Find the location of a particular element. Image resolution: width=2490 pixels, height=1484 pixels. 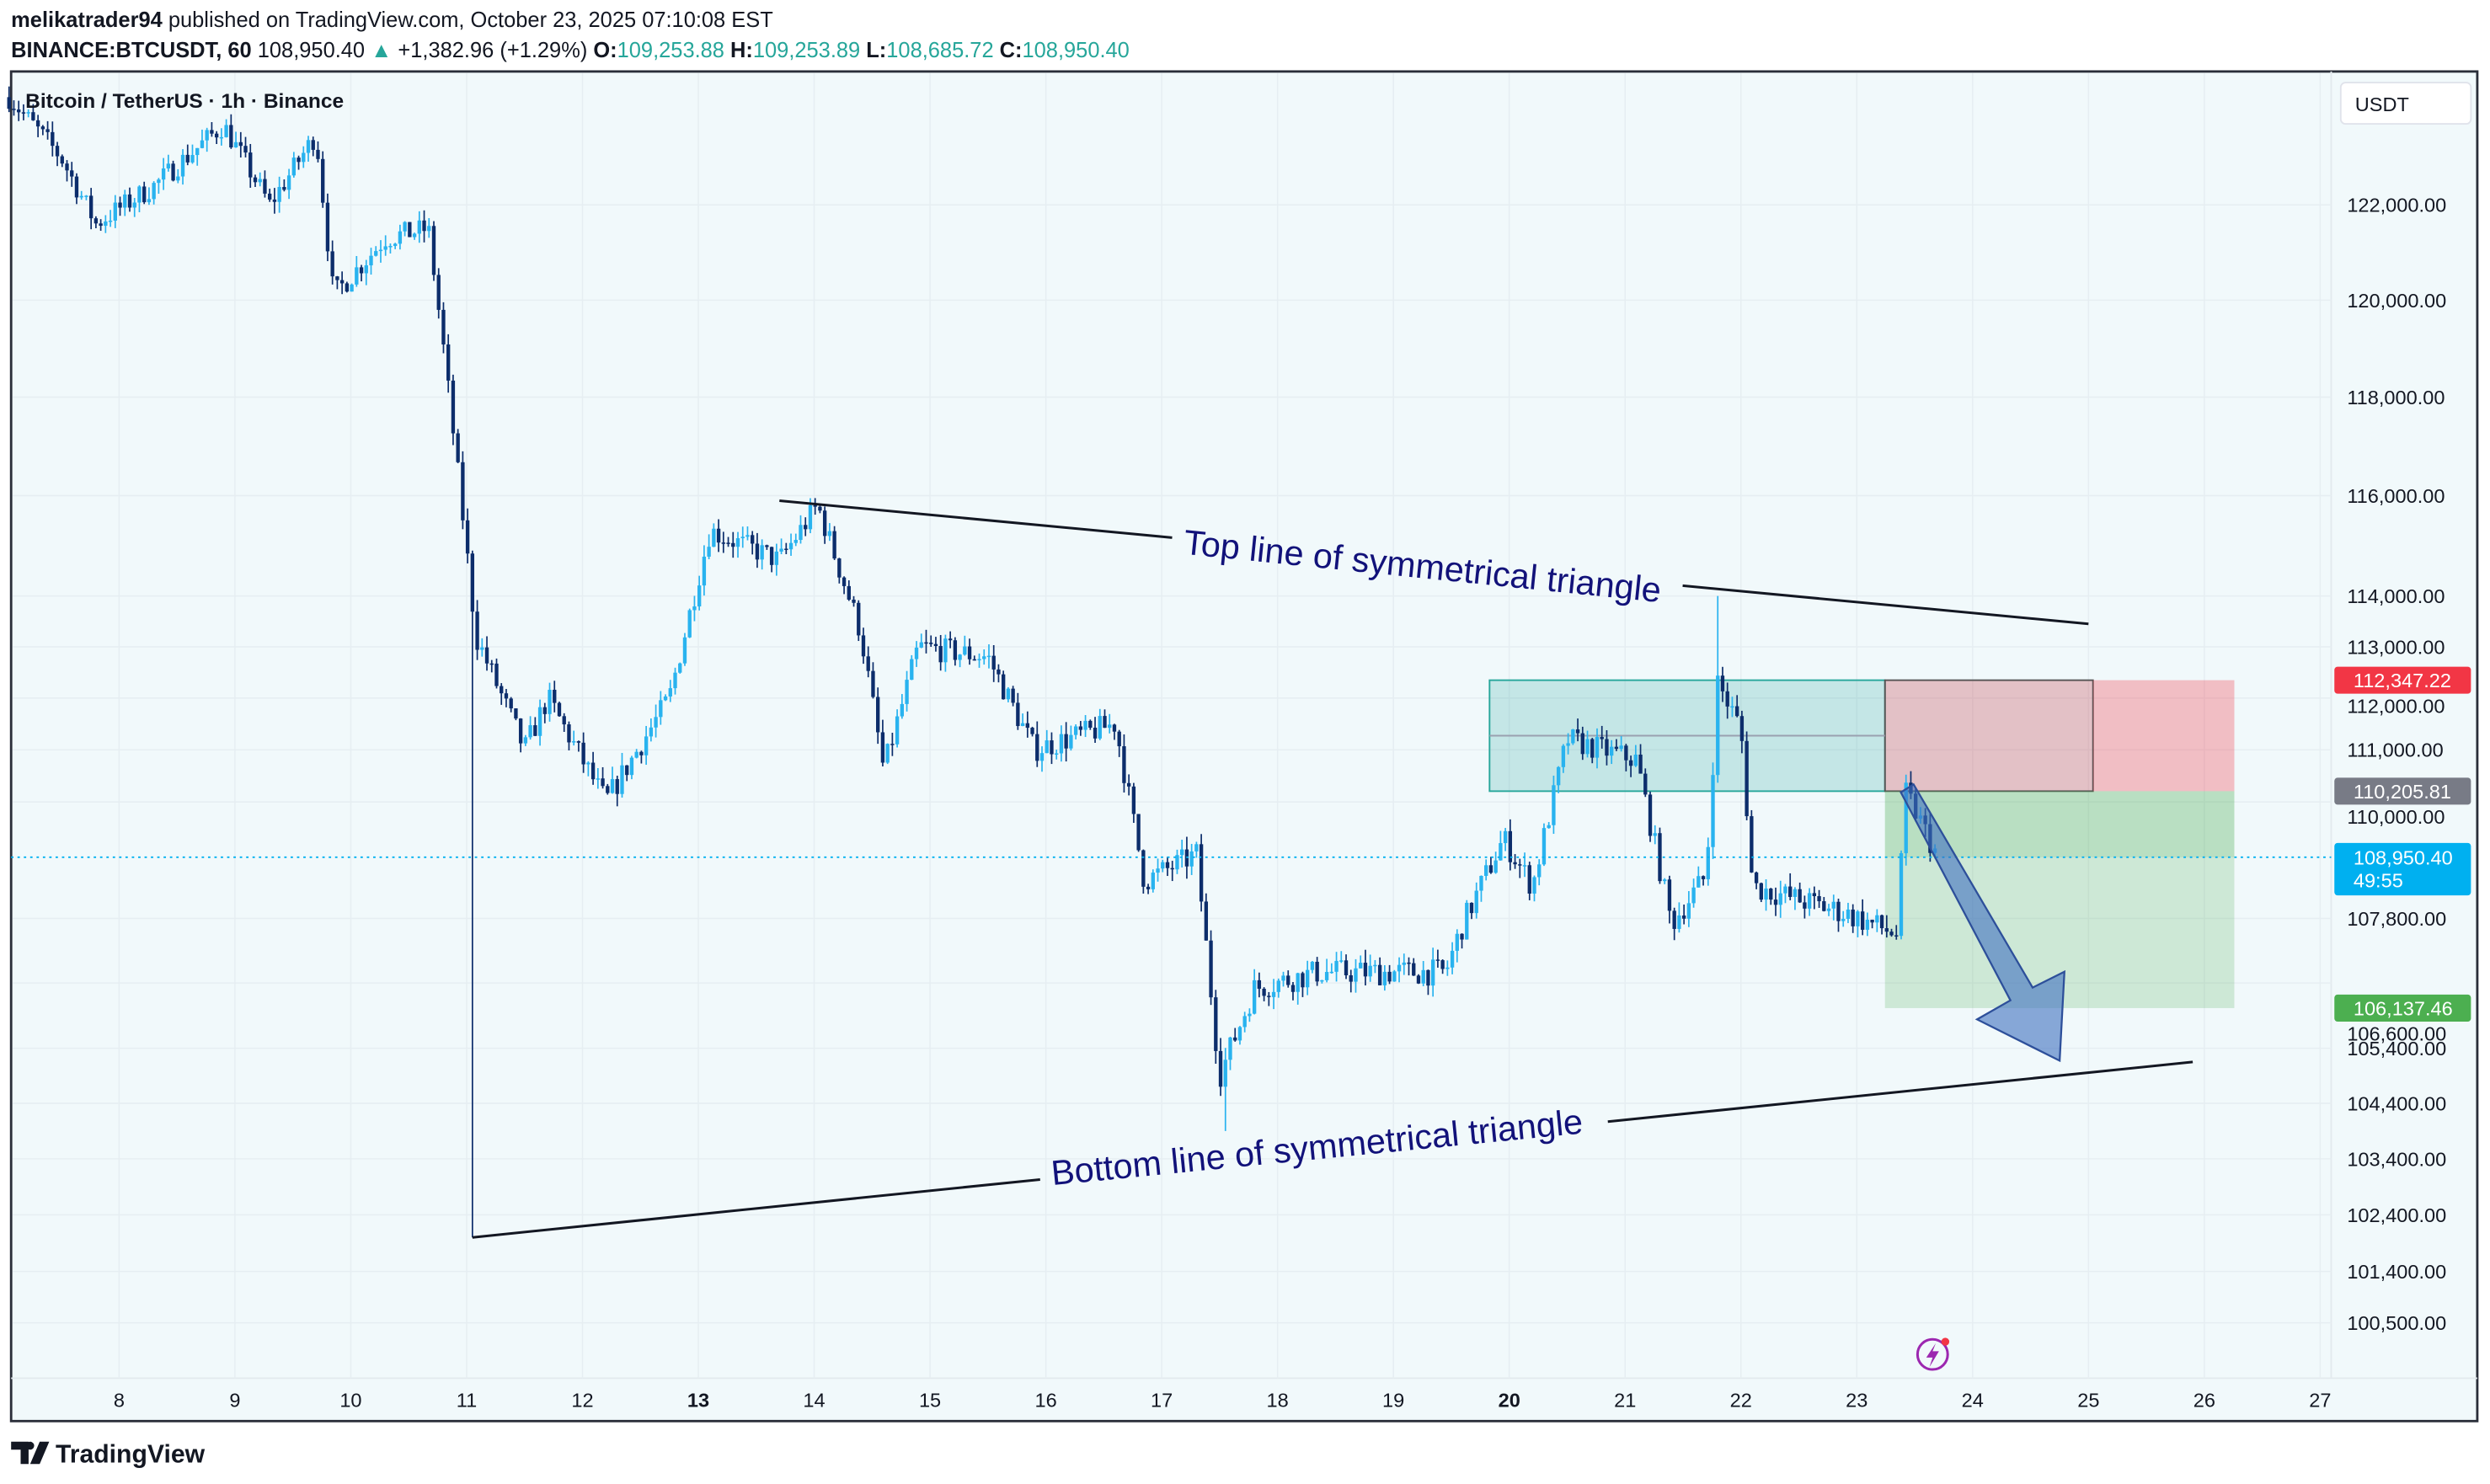

price-tag-label: 112,347.22 is located at coordinates (2402, 680).